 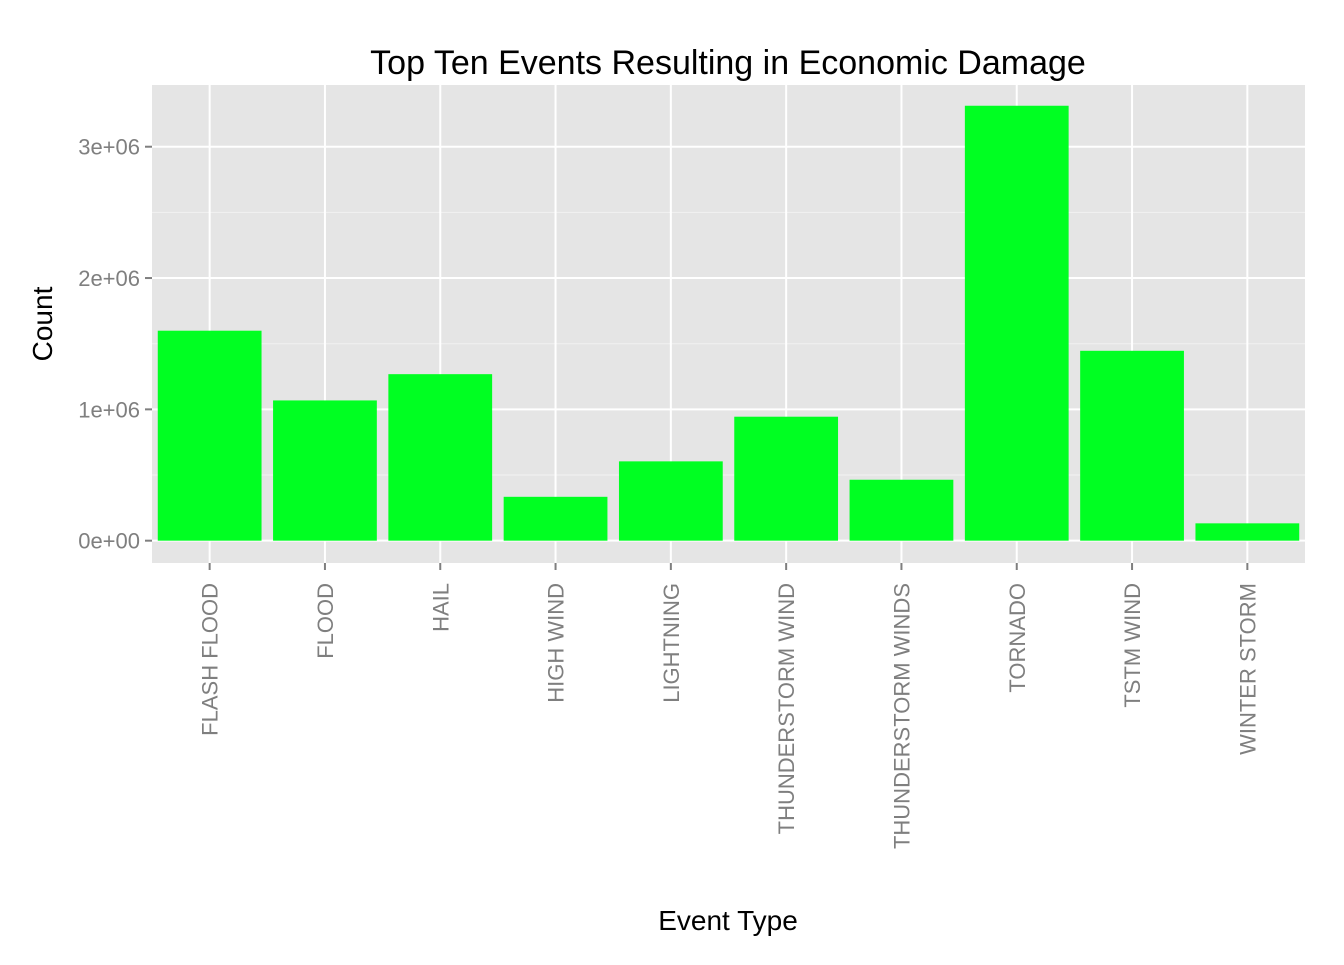 What do you see at coordinates (1017, 638) in the screenshot?
I see `x-tick-label: TORNADO` at bounding box center [1017, 638].